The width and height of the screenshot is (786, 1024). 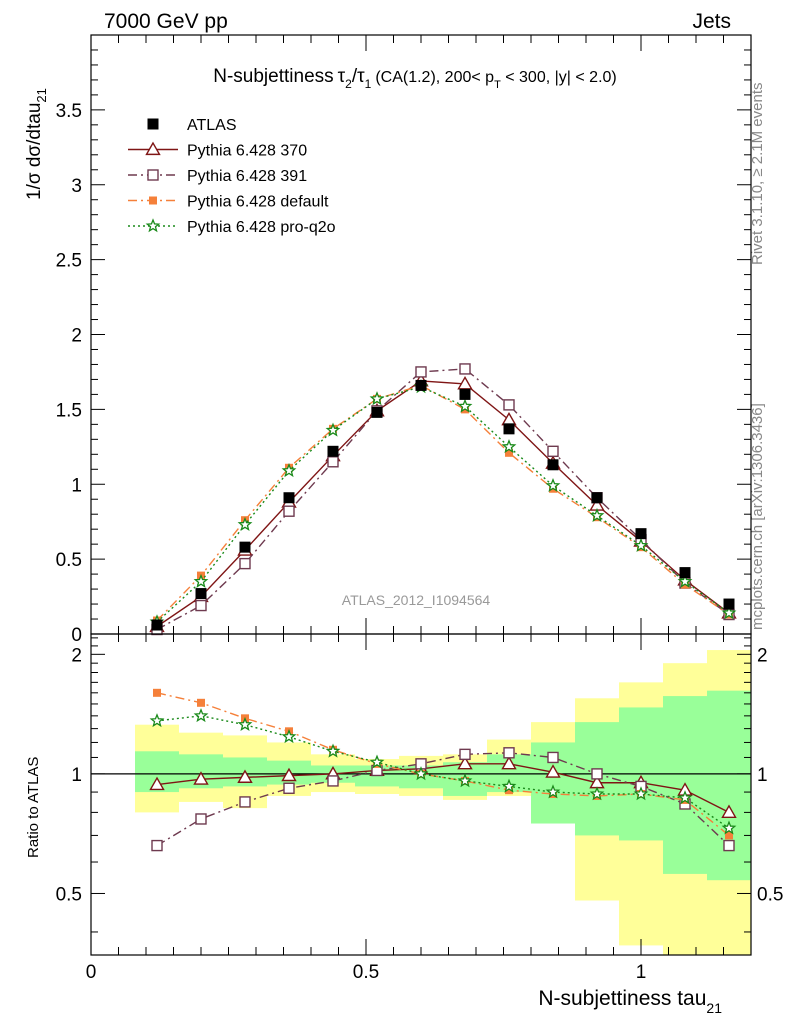 What do you see at coordinates (247, 176) in the screenshot?
I see `legend-label-p391: Pythia 6.428 391` at bounding box center [247, 176].